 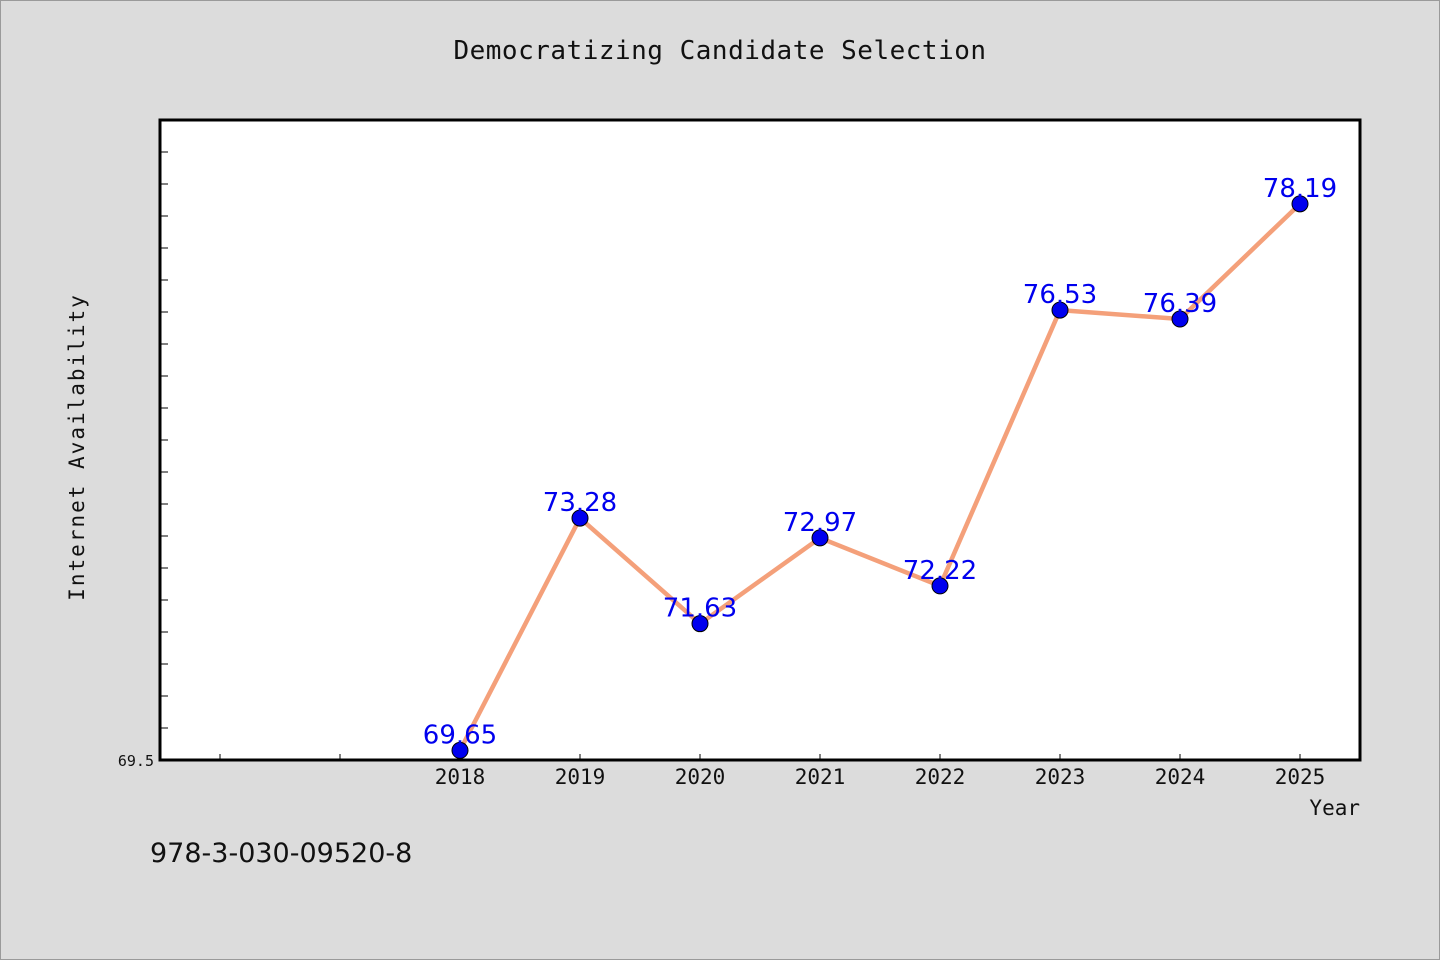 I want to click on x-tick-label: 2018, so click(x=460, y=777).